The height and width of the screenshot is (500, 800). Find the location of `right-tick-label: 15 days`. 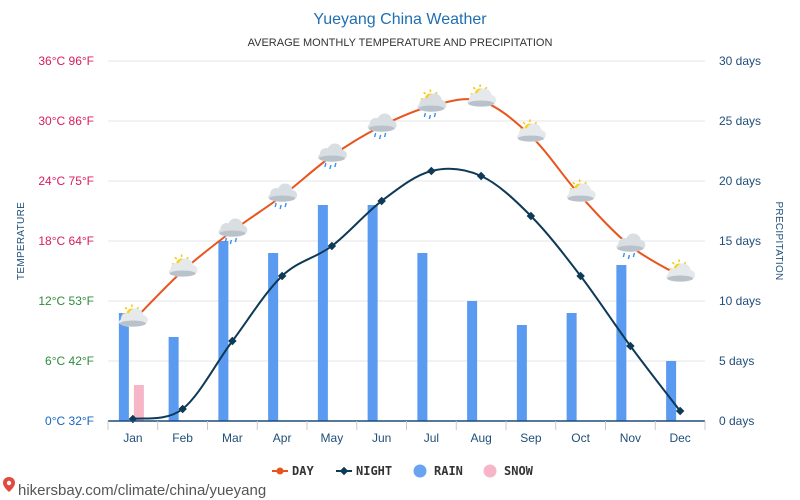

right-tick-label: 15 days is located at coordinates (740, 241).